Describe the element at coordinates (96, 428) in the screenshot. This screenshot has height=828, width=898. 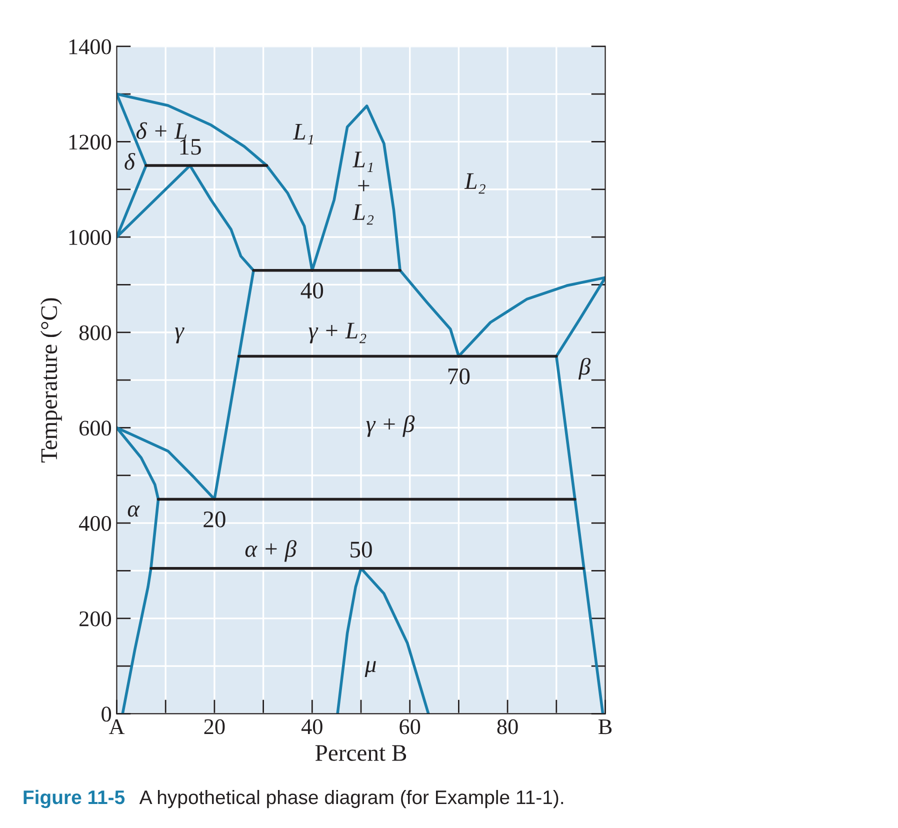
I see `y-tick-label: 600` at that location.